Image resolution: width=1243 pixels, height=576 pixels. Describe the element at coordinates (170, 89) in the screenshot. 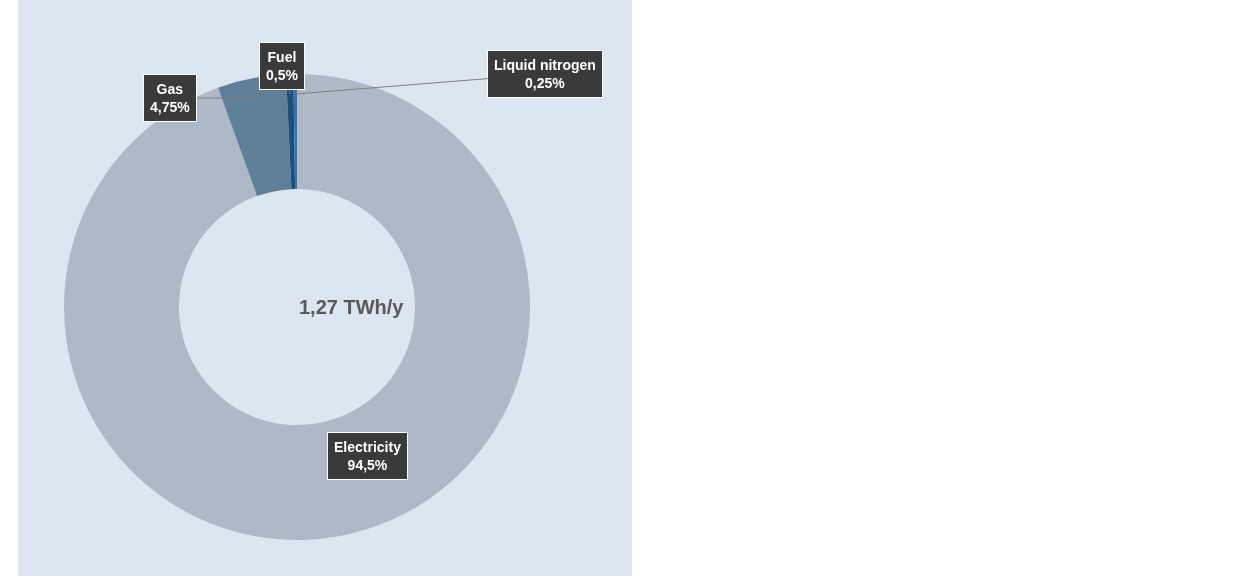

I see `slice-label: Gas` at that location.